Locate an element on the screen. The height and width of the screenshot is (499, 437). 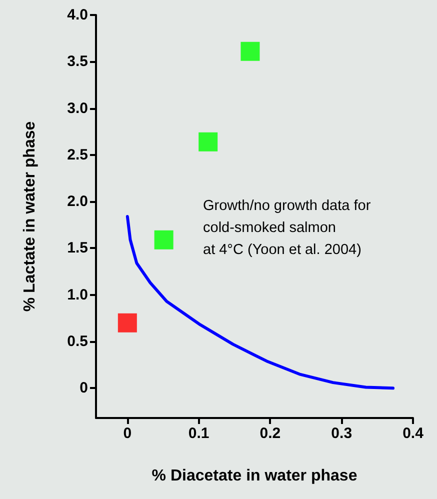
x-tick-label: 0.4 is located at coordinates (413, 433).